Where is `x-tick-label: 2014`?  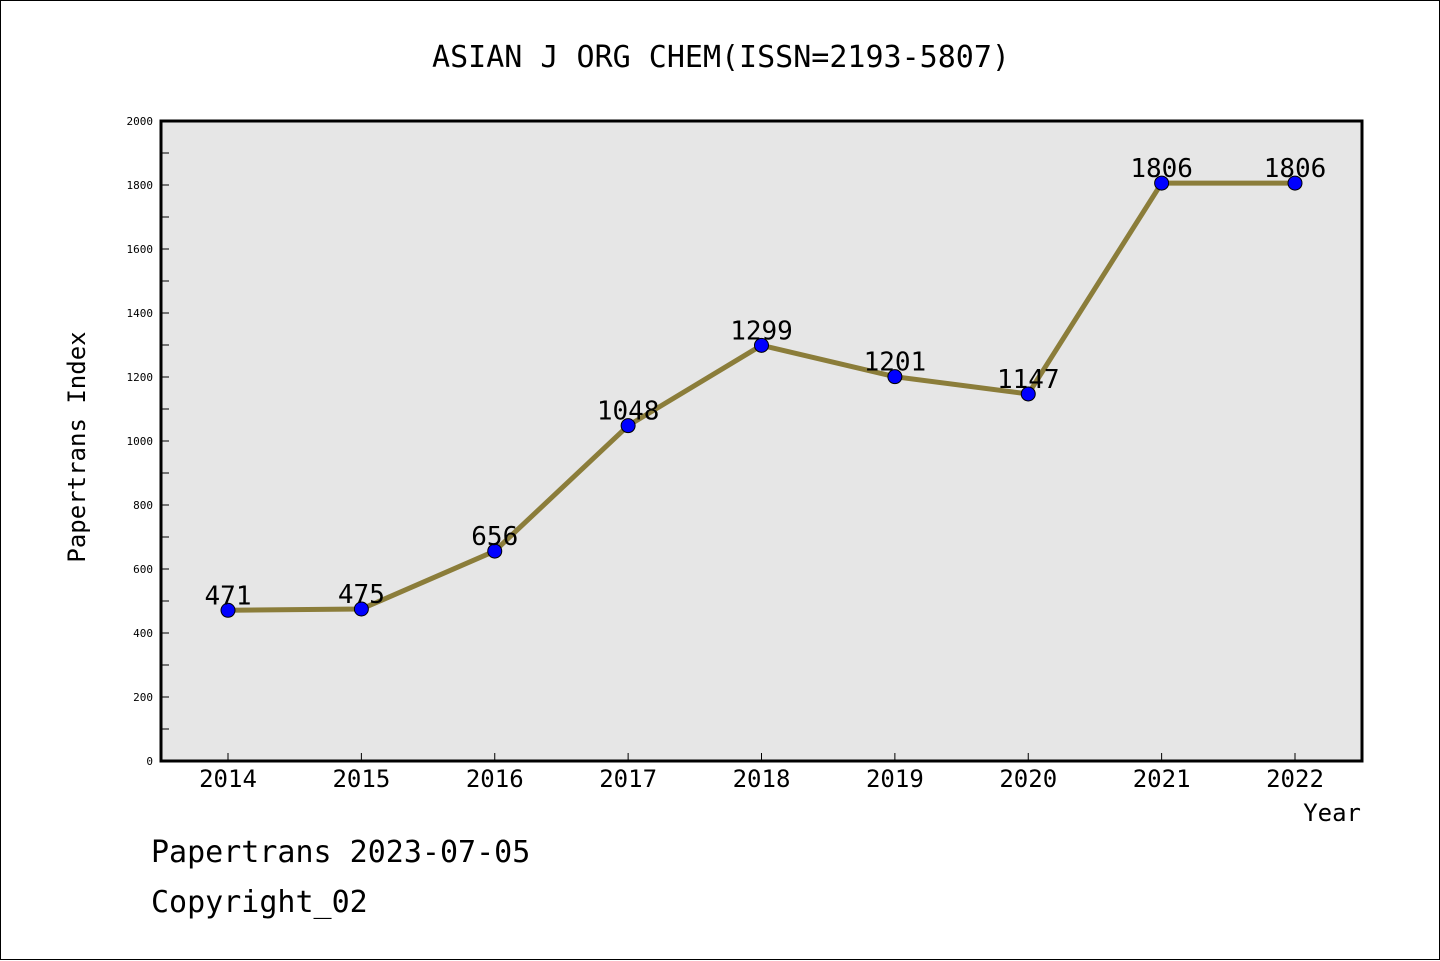
x-tick-label: 2014 is located at coordinates (228, 779).